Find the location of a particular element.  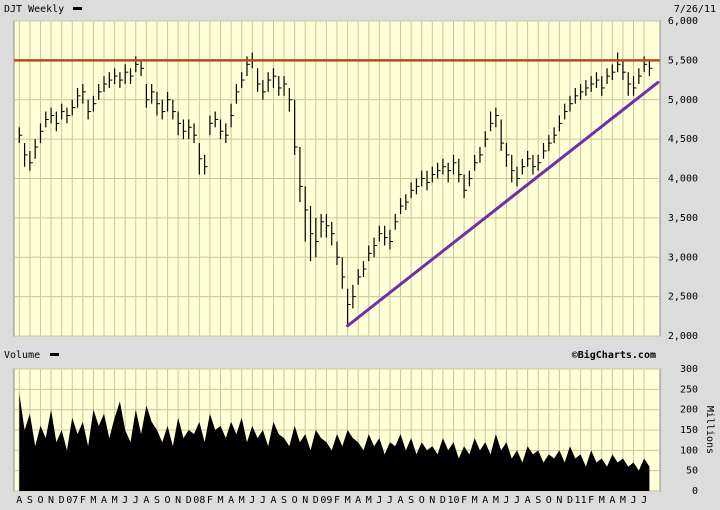

y-tick-label: 200 is located at coordinates (689, 410).